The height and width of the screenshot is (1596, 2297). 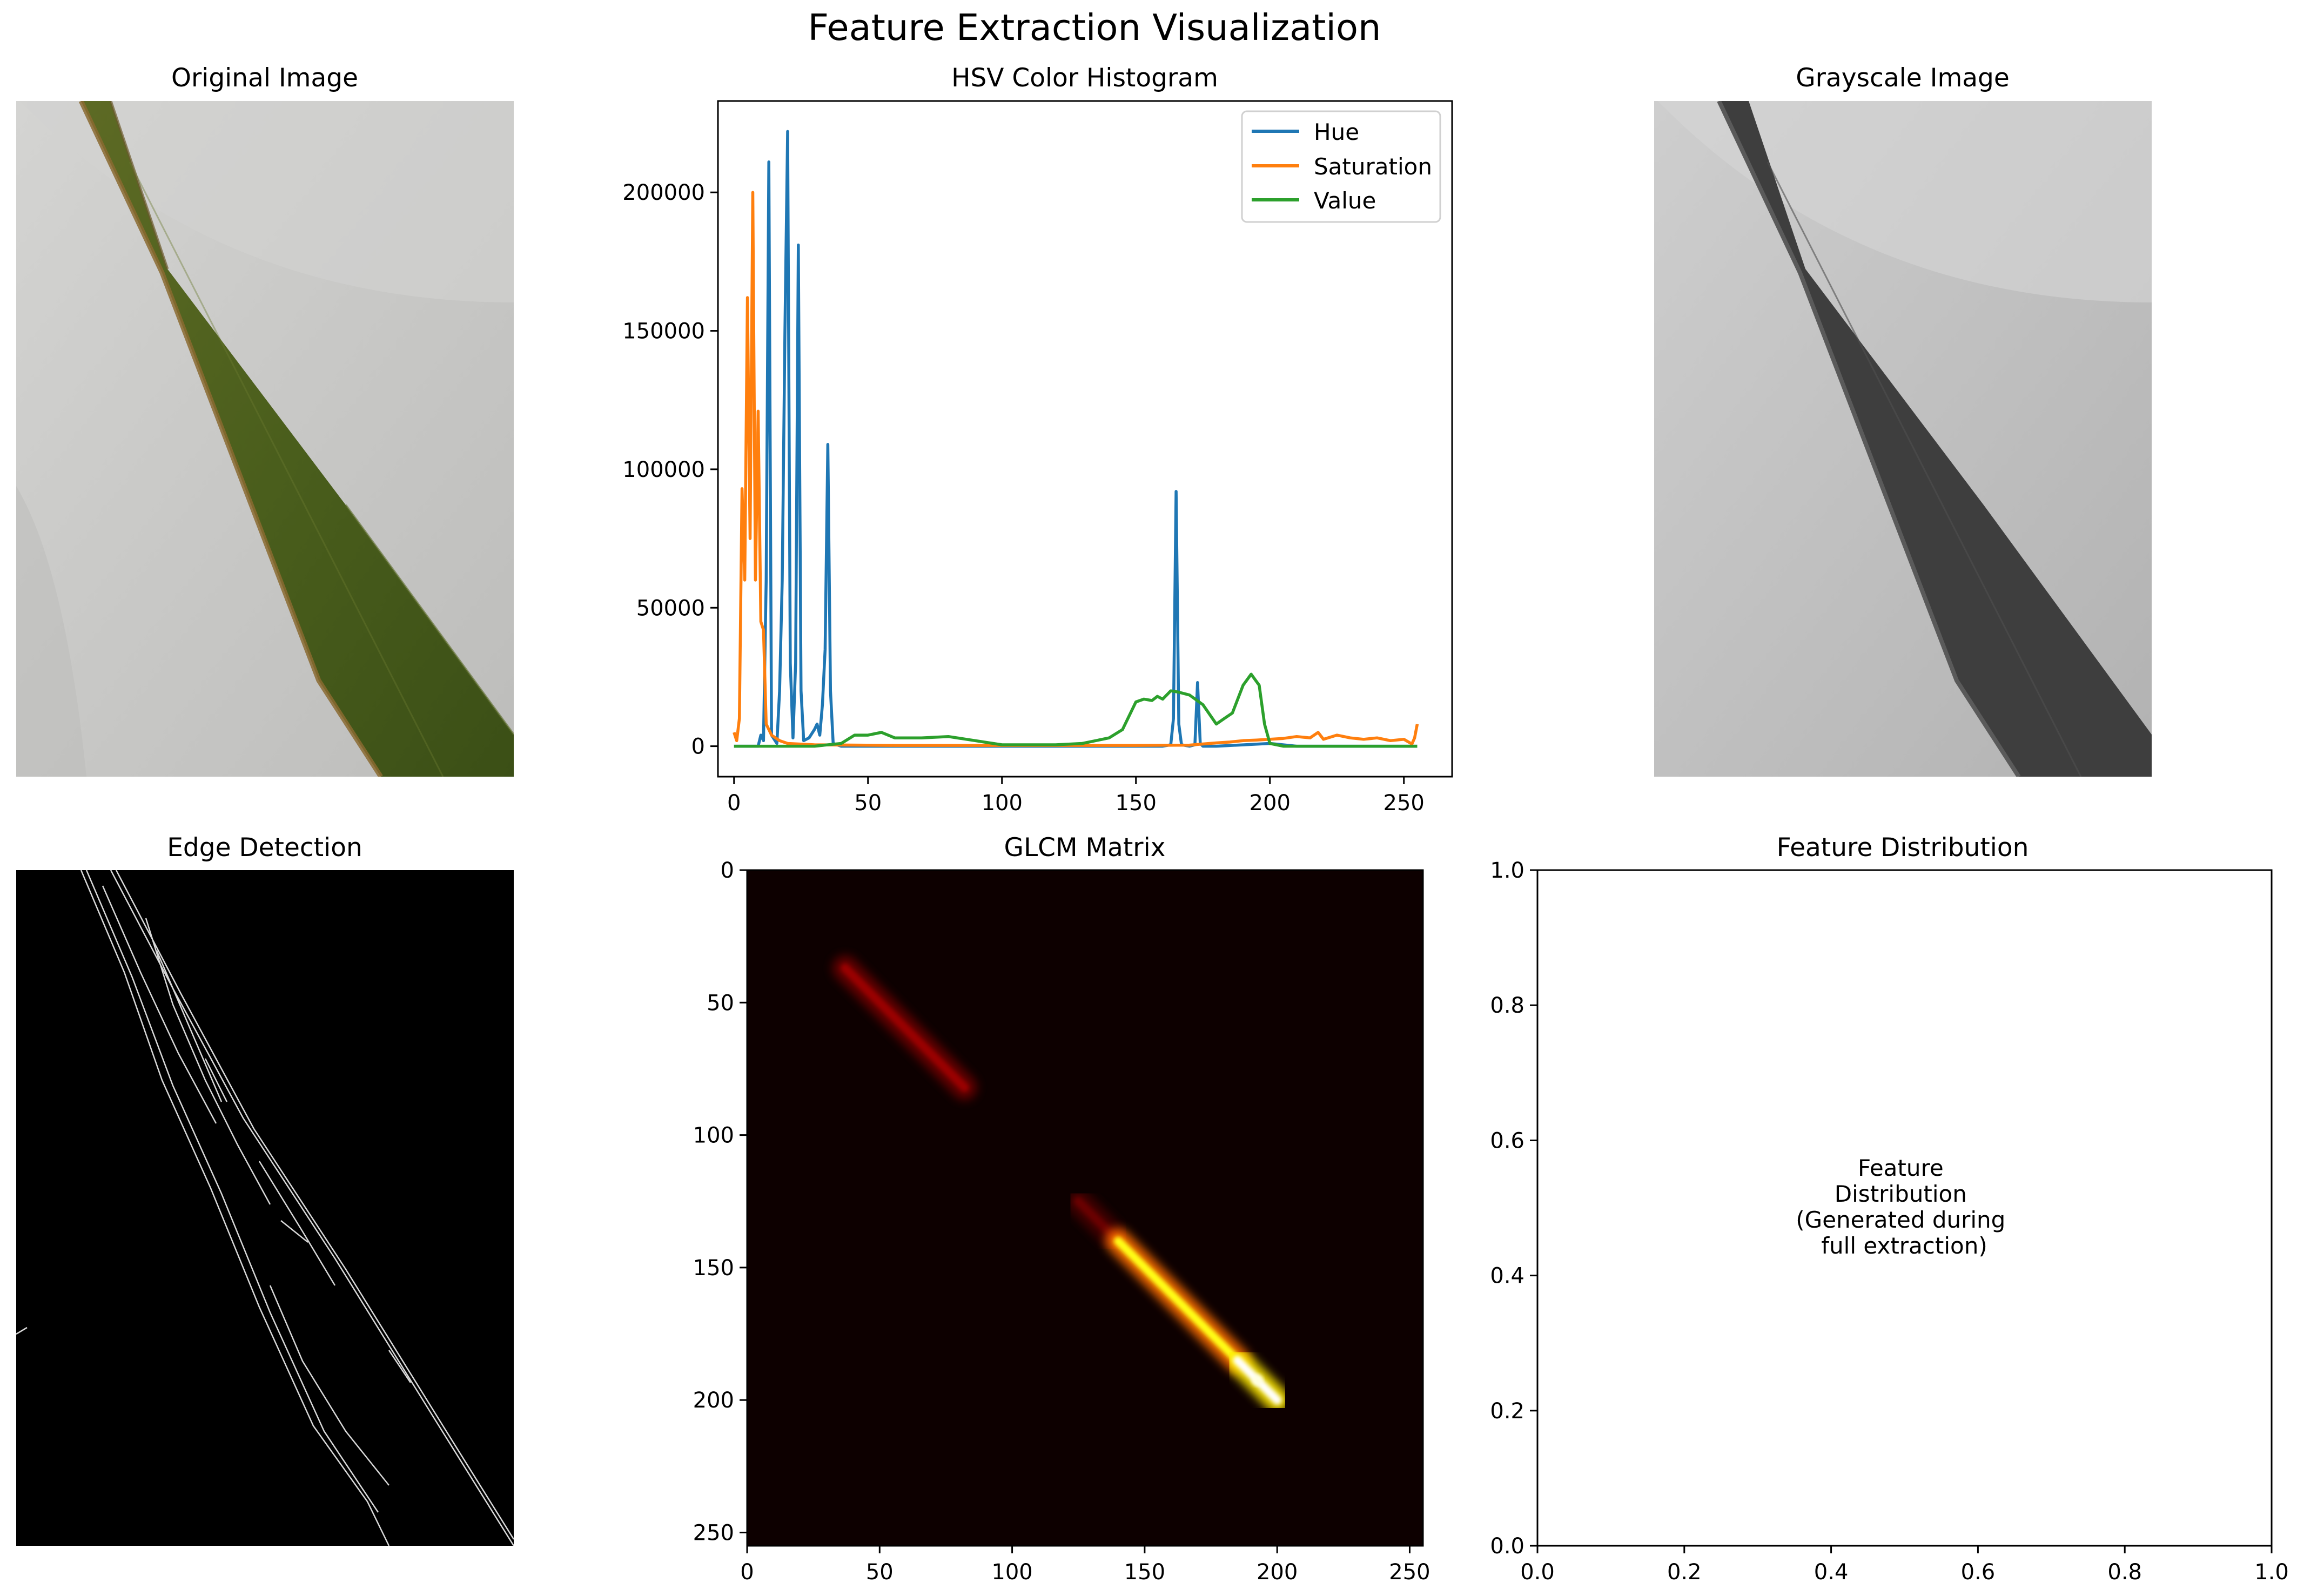 I want to click on original-image-panel: Original Image, so click(x=265, y=420).